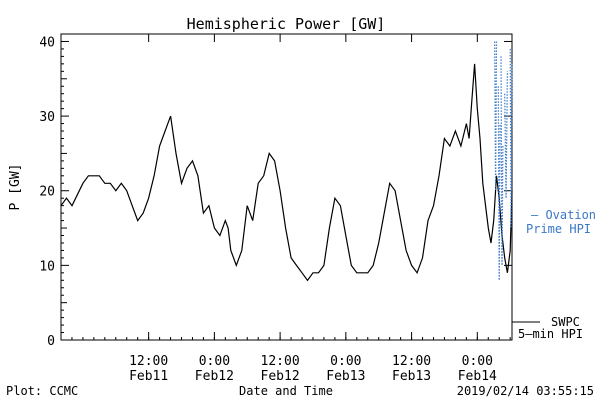 Image resolution: width=600 pixels, height=400 pixels. What do you see at coordinates (565, 322) in the screenshot?
I see `legend-swpc-line1: SWPC` at bounding box center [565, 322].